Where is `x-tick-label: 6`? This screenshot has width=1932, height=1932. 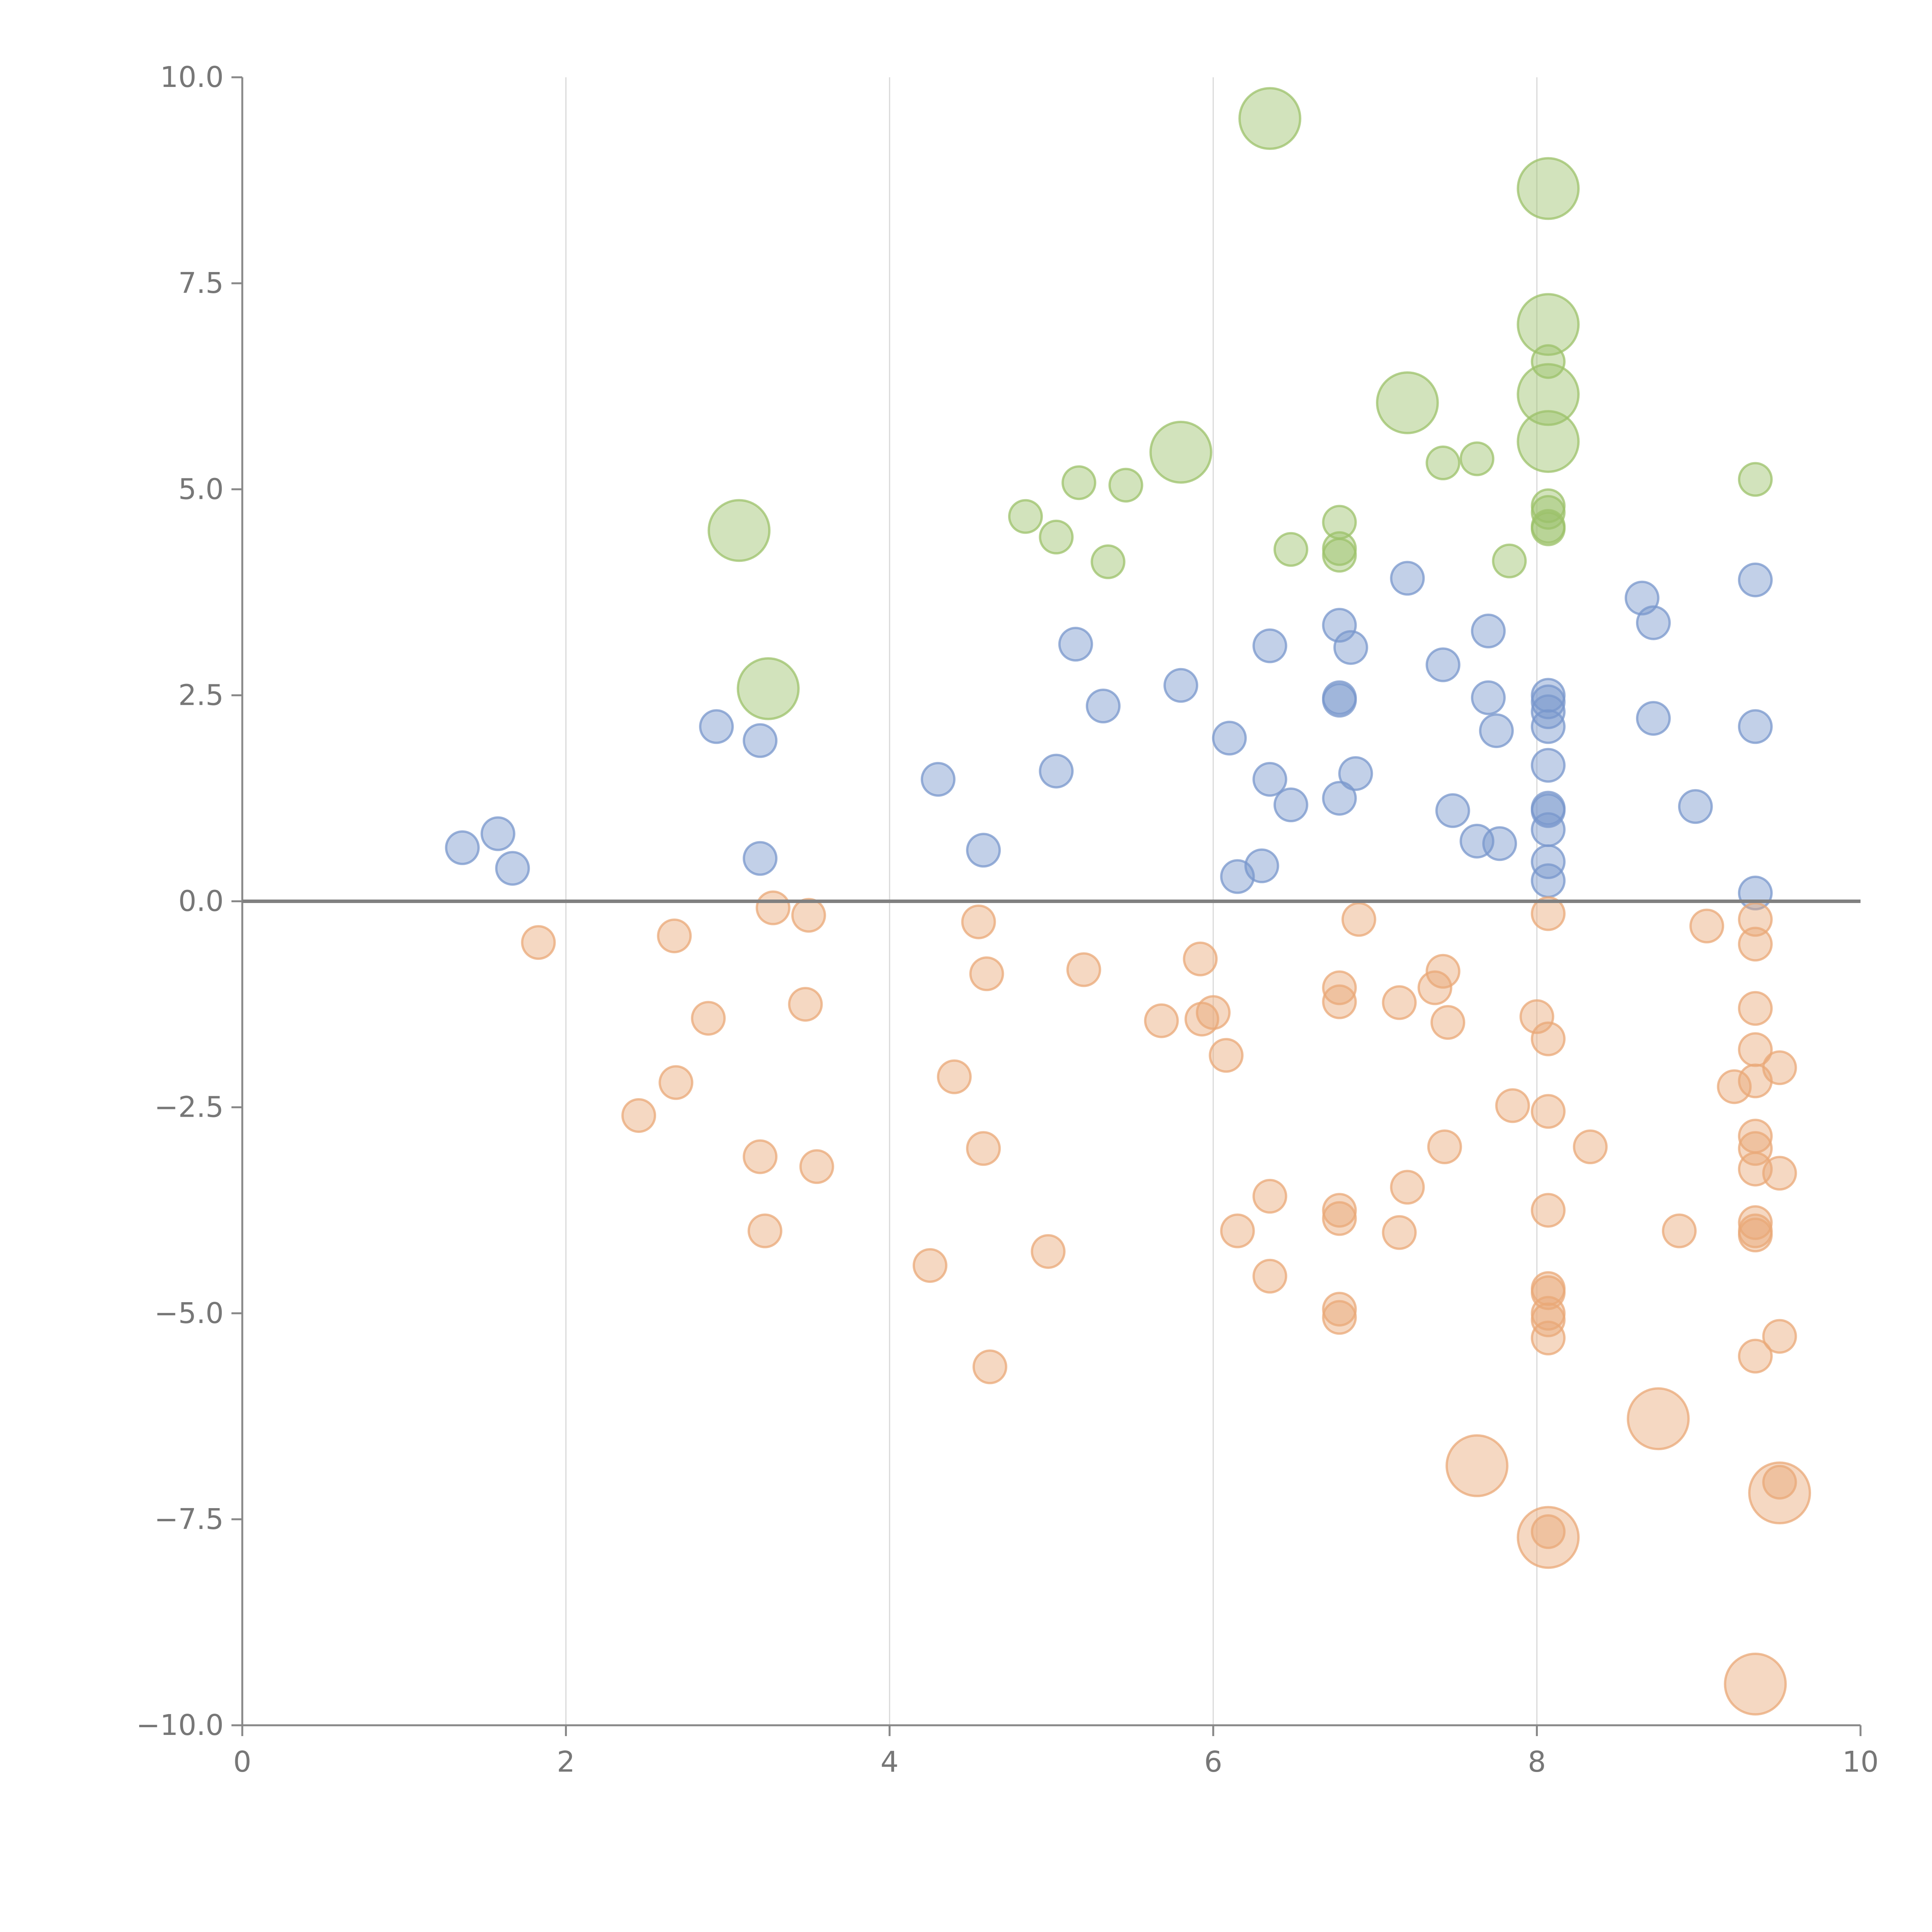 x-tick-label: 6 is located at coordinates (1213, 1762).